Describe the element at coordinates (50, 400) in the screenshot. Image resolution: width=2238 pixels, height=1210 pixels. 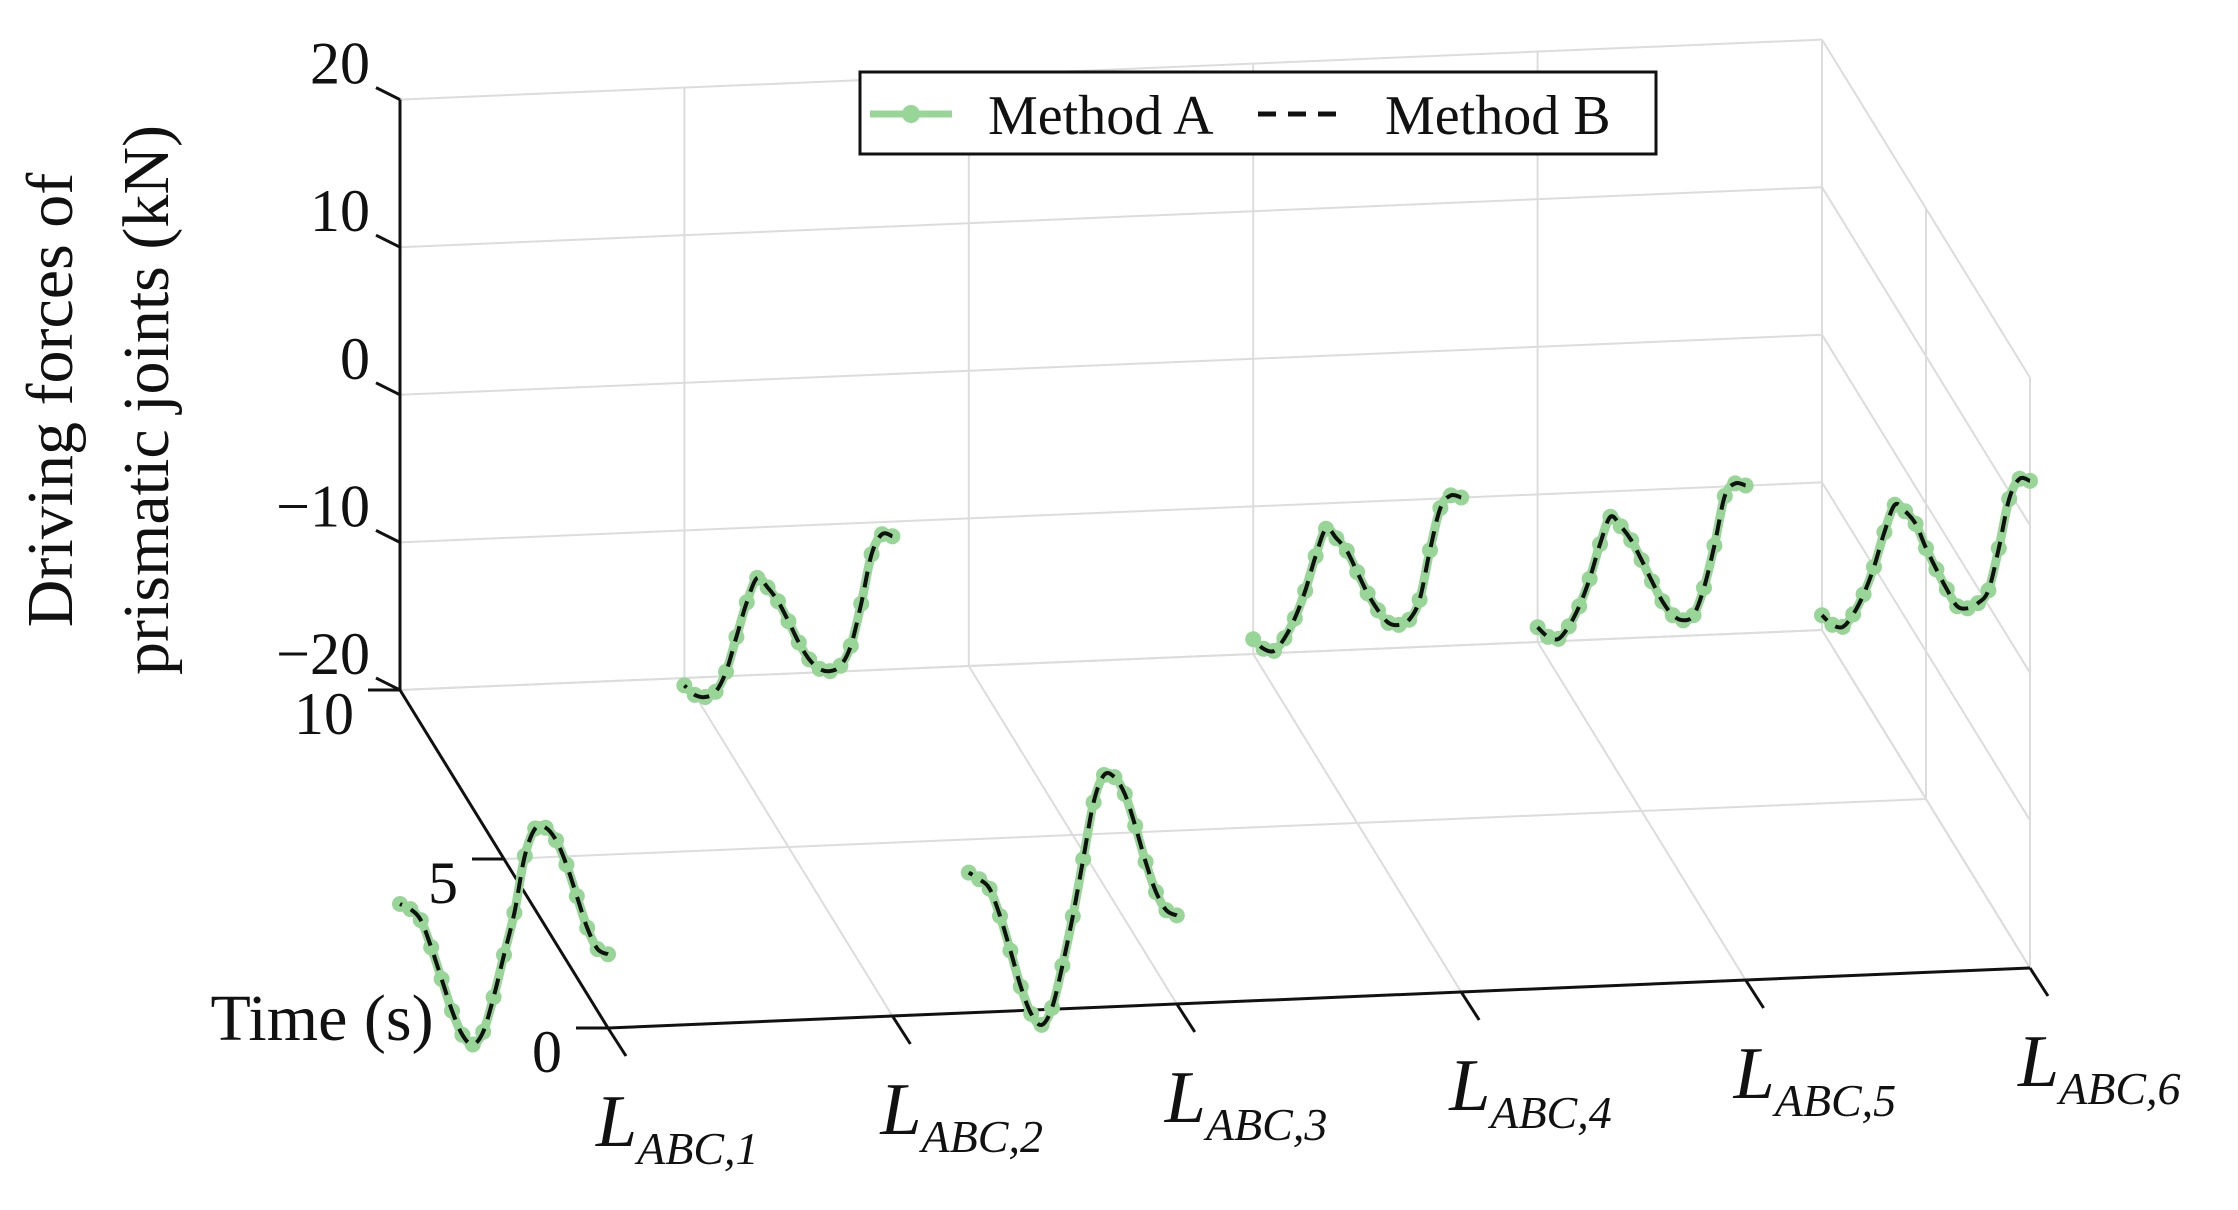
I see `z-axis-title-line-1: Driving forces of` at that location.